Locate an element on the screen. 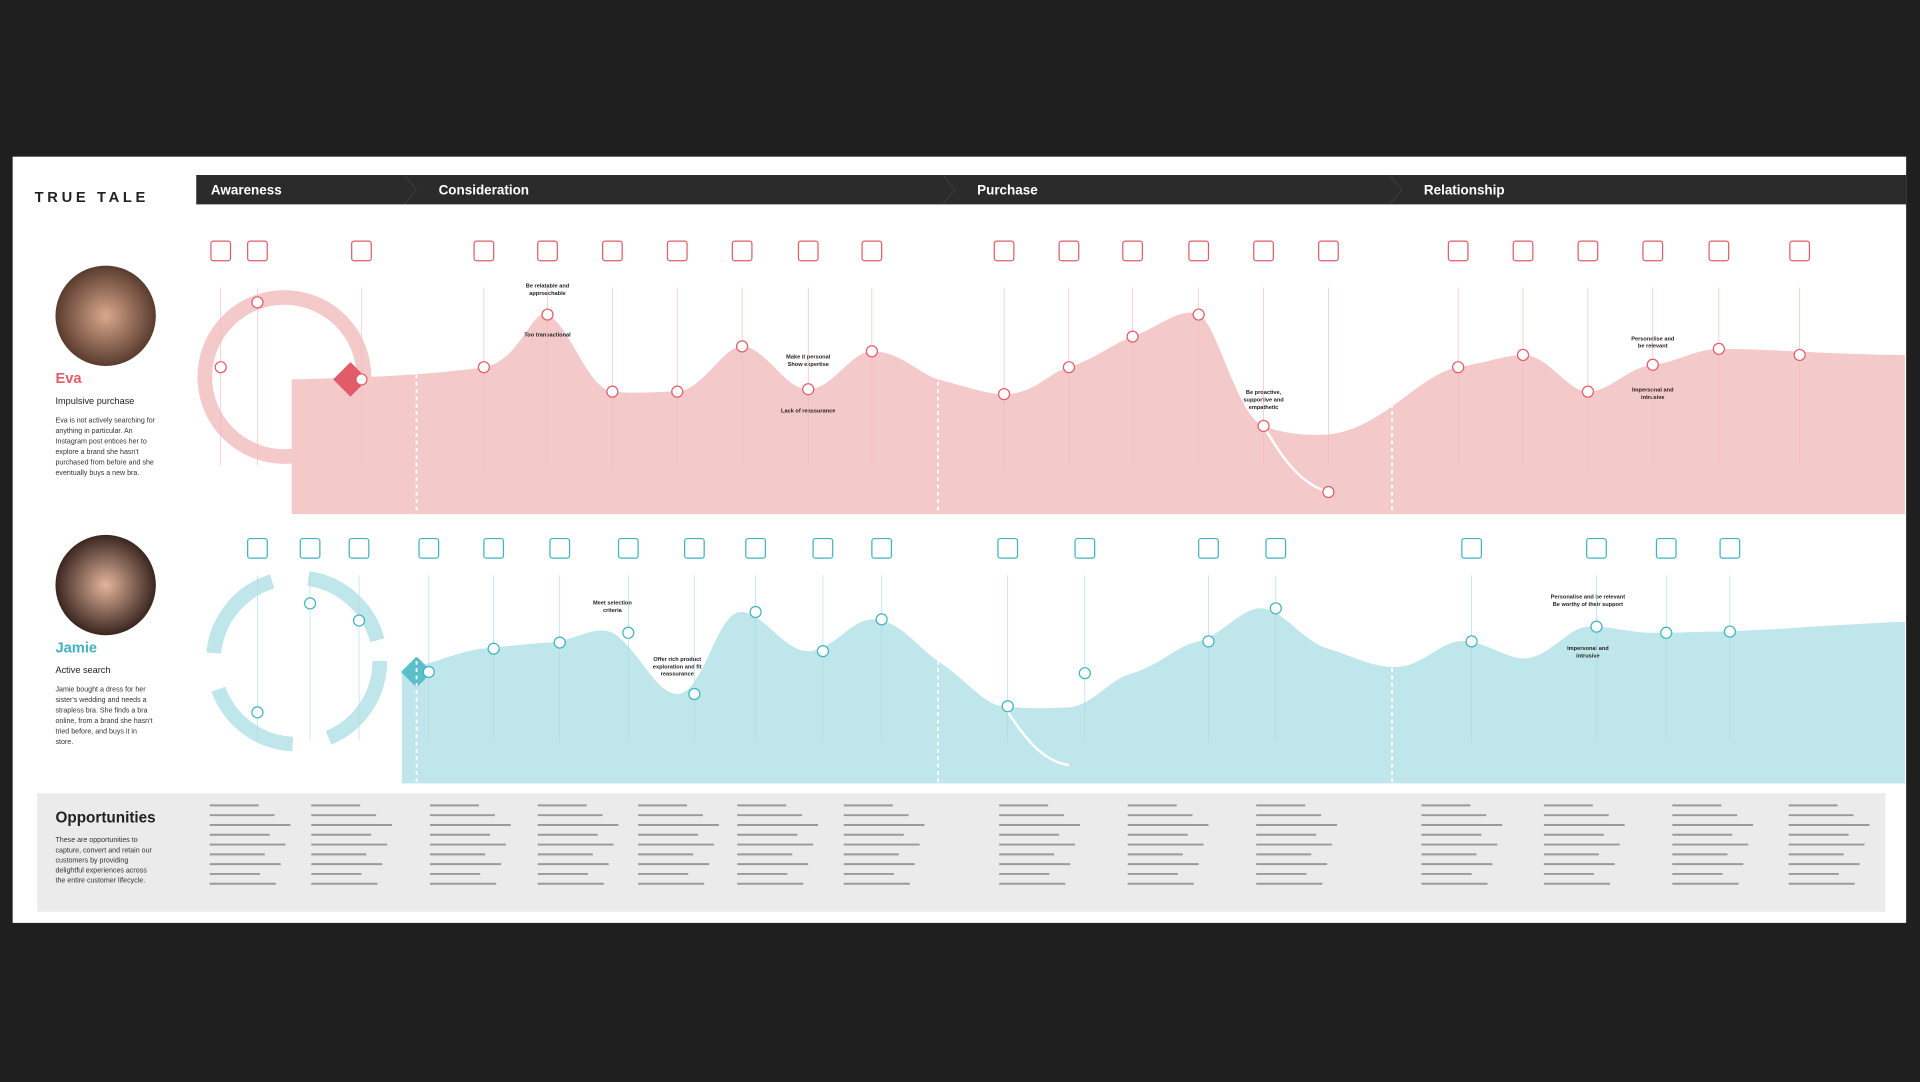 The image size is (1920, 1082). text-line: Offer rich product is located at coordinates (677, 660).